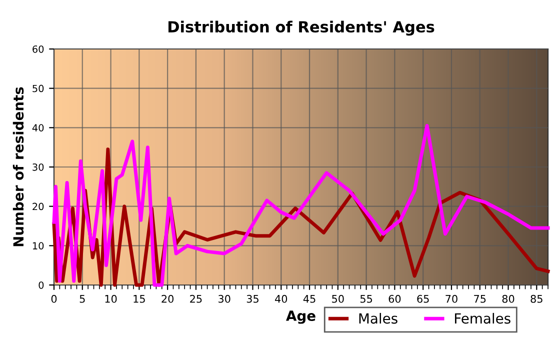 The width and height of the screenshot is (560, 353). I want to click on y-axis-title: Number of residents, so click(18, 166).